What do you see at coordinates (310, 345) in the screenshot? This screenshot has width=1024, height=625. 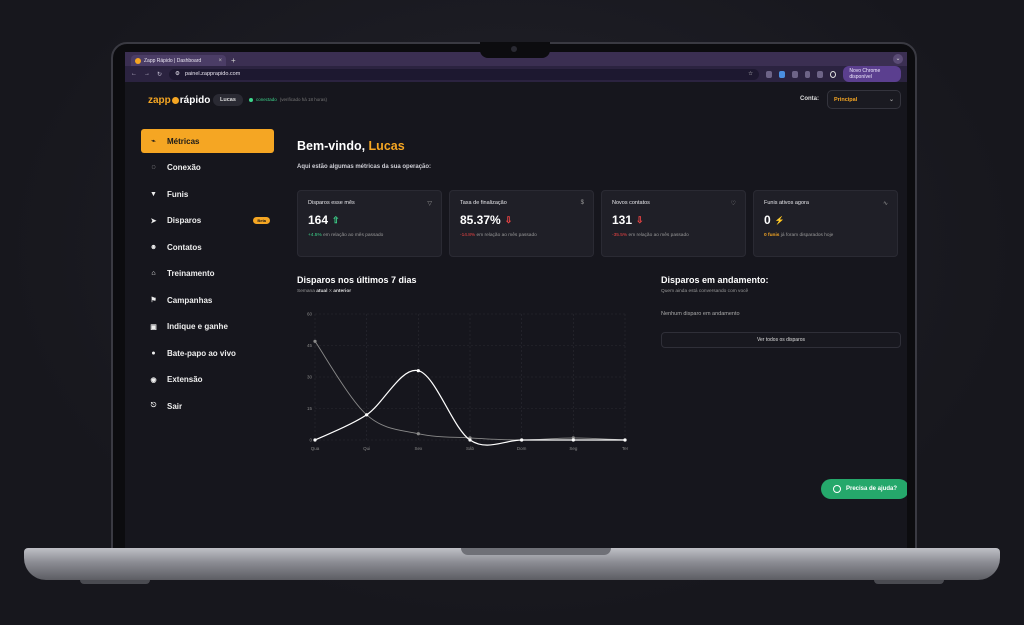 I see `y-tick-label: 45` at bounding box center [310, 345].